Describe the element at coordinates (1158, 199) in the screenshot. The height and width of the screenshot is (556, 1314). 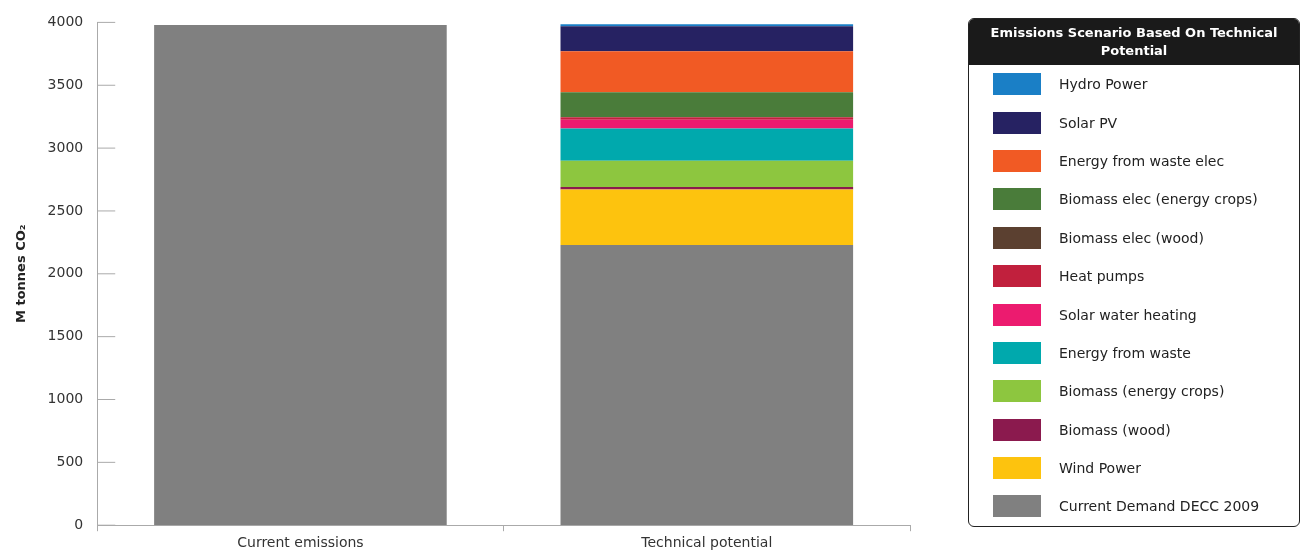
I see `legend-label: Biomass elec (energy crops)` at that location.